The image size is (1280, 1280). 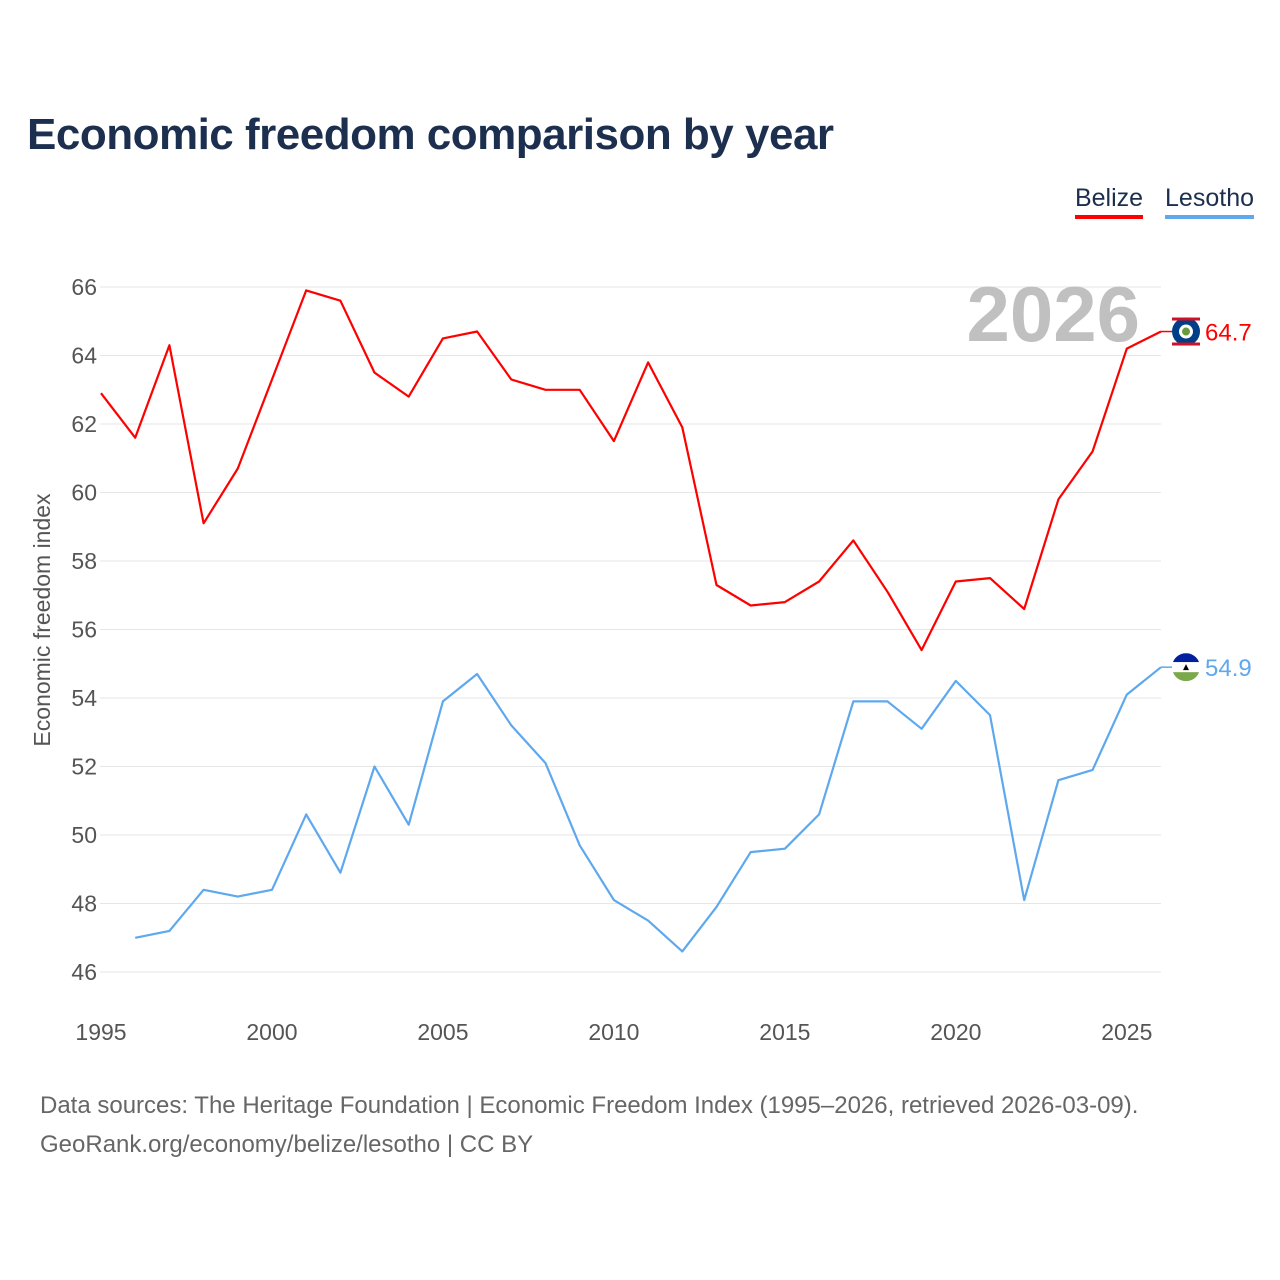 I want to click on legend-item-belize: Belize, so click(x=1109, y=201).